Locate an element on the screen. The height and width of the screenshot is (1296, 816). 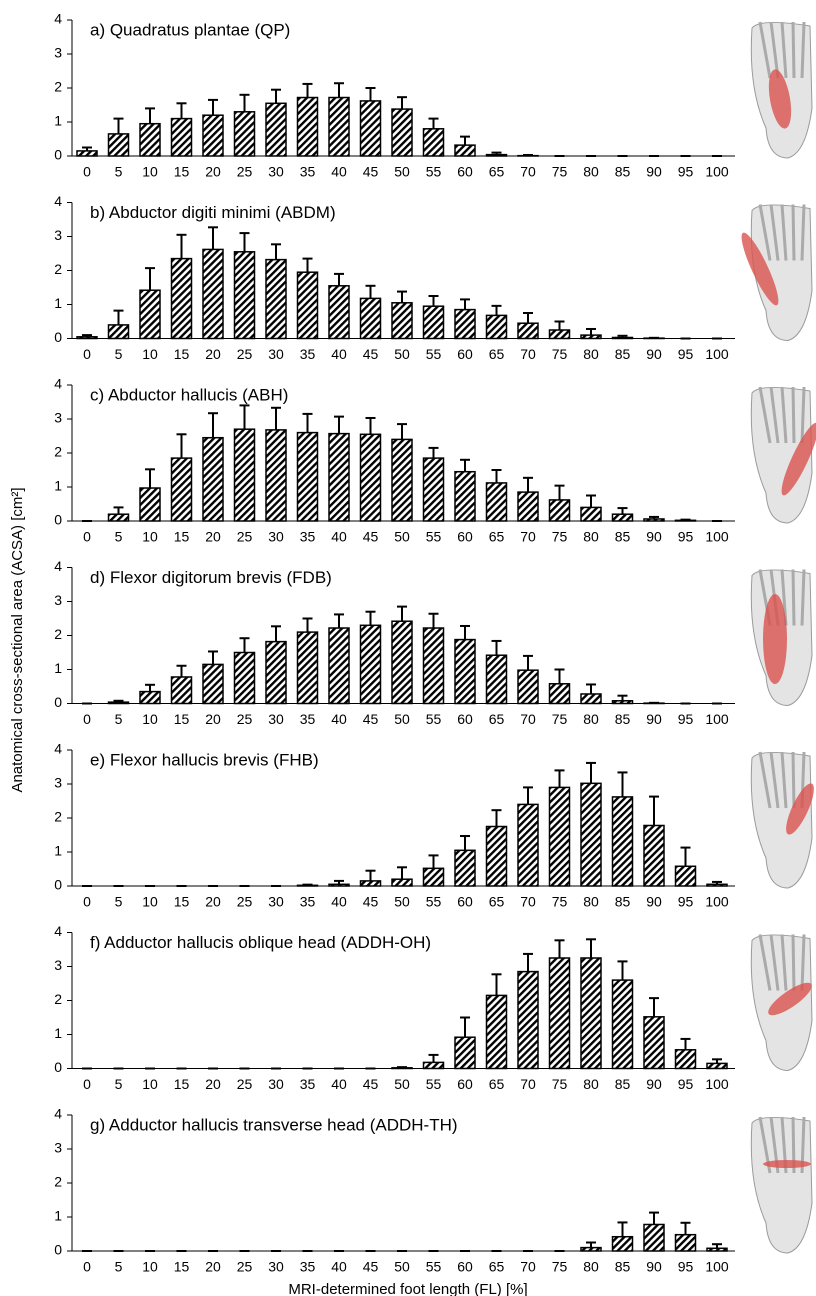
x-tick-label: 55 is located at coordinates (434, 354).